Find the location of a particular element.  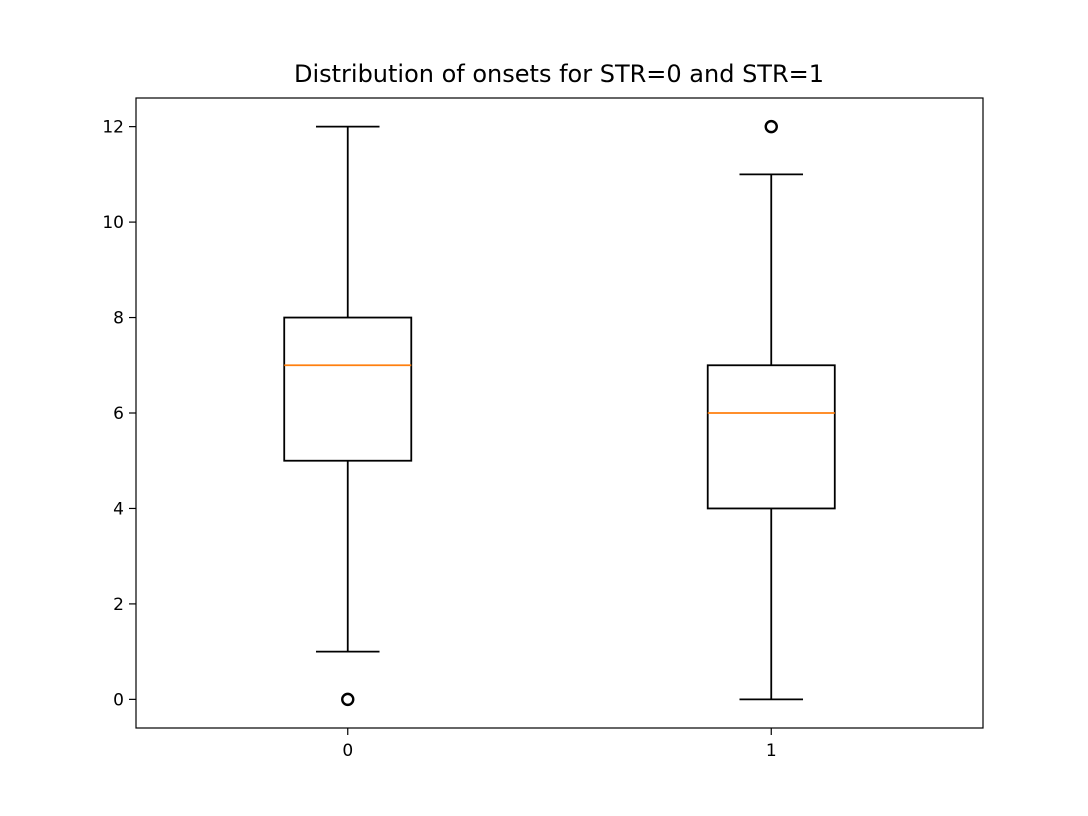

y-tick-label: 2 is located at coordinates (118, 605).